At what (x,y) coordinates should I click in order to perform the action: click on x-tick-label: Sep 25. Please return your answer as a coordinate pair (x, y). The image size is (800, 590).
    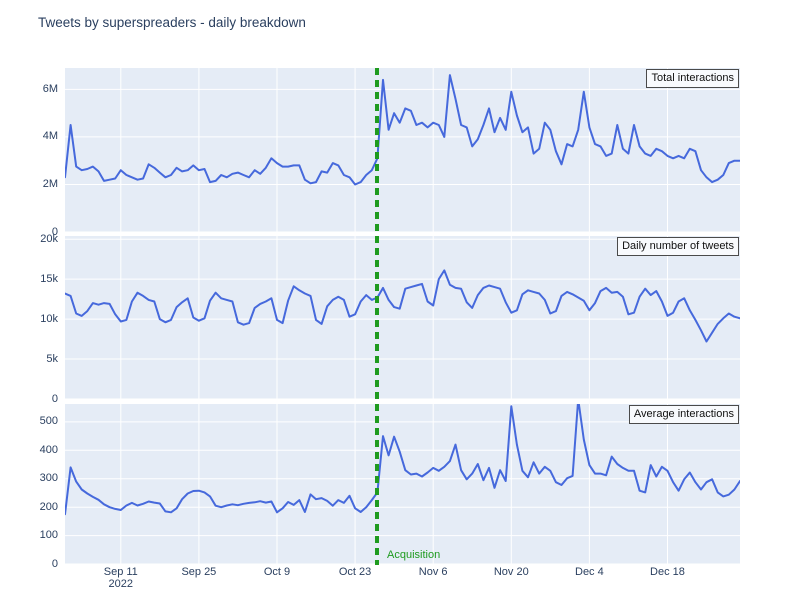
    Looking at the image, I should click on (199, 572).